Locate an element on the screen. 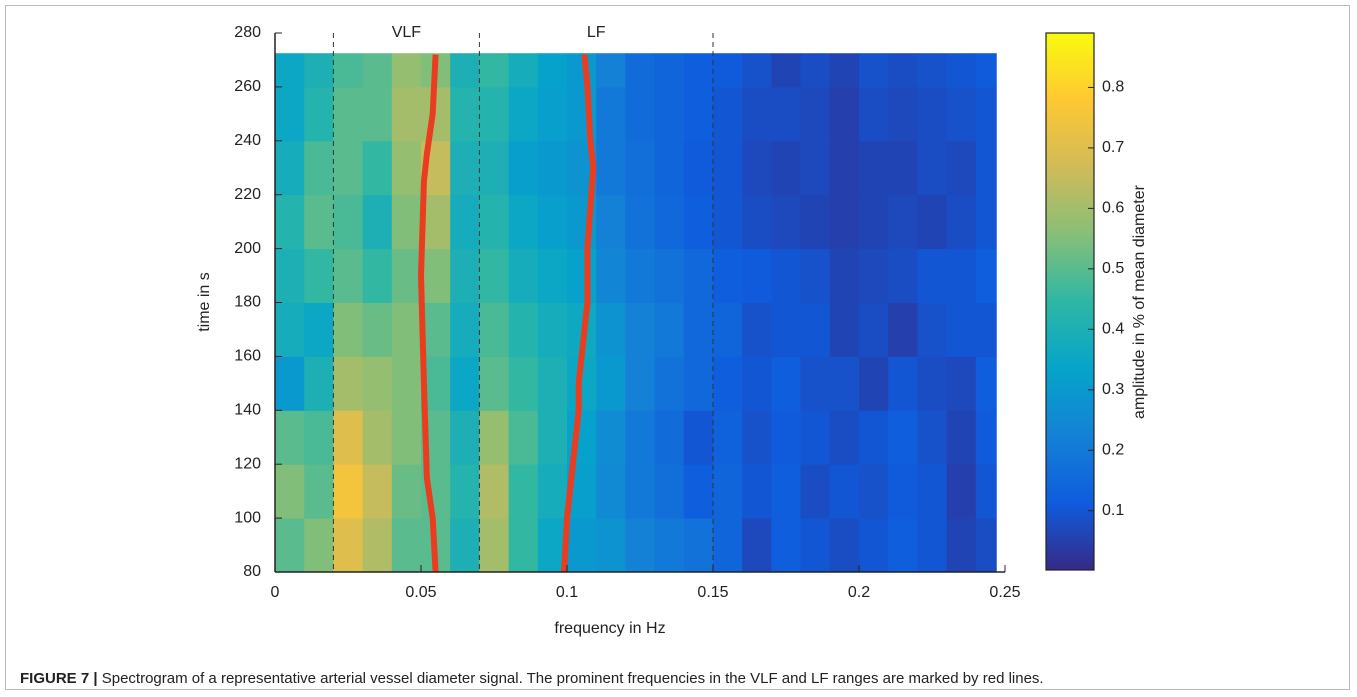  y-tick-label: 140 is located at coordinates (247, 410).